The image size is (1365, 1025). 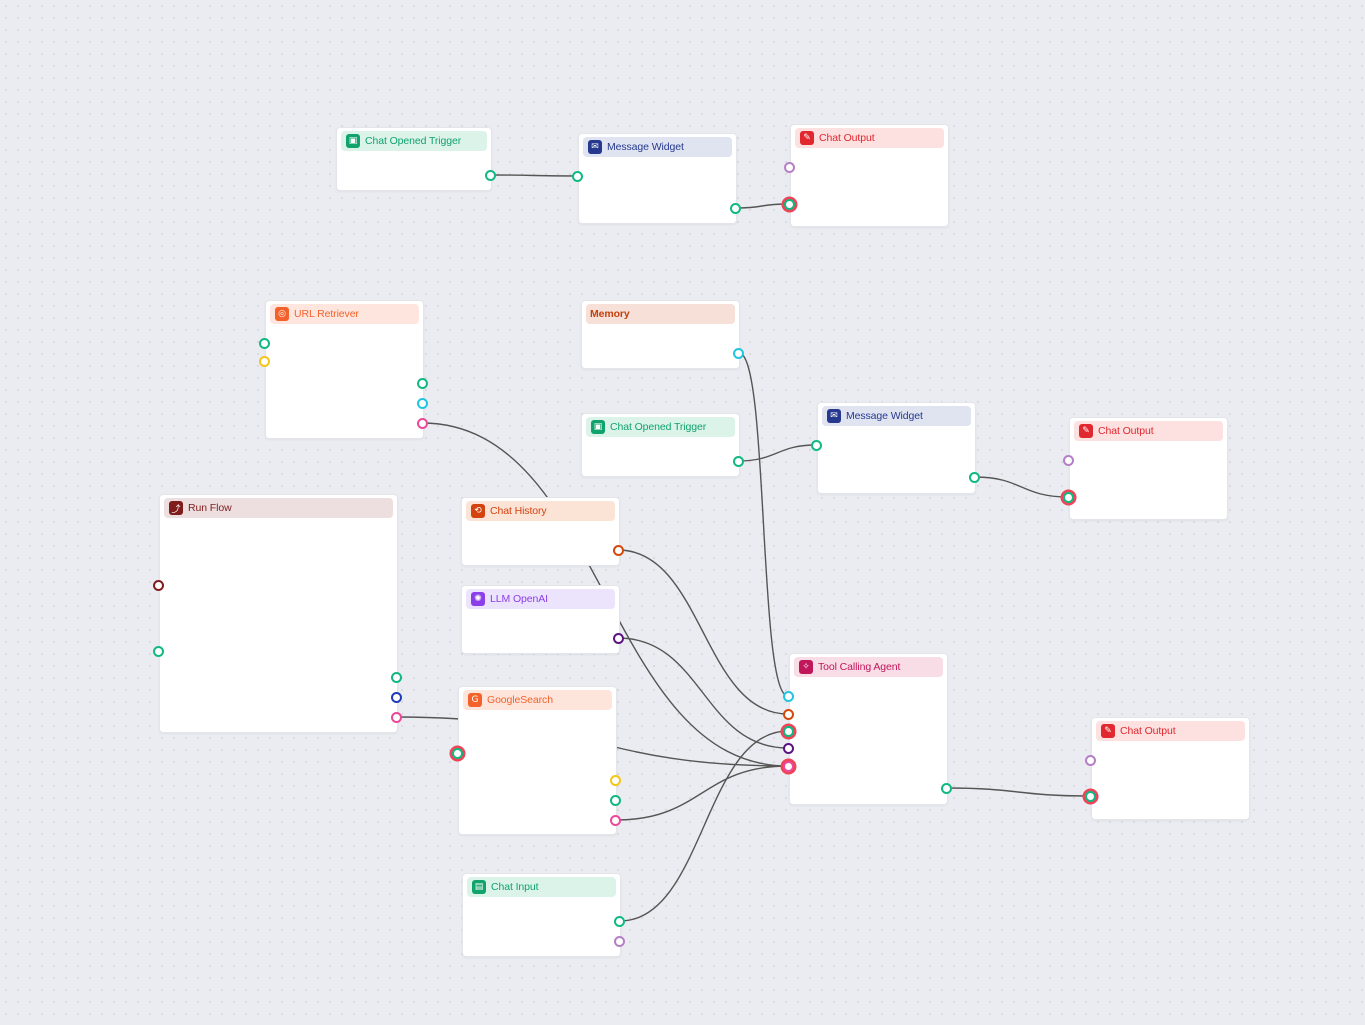 What do you see at coordinates (610, 314) in the screenshot?
I see `node-title: Memory` at bounding box center [610, 314].